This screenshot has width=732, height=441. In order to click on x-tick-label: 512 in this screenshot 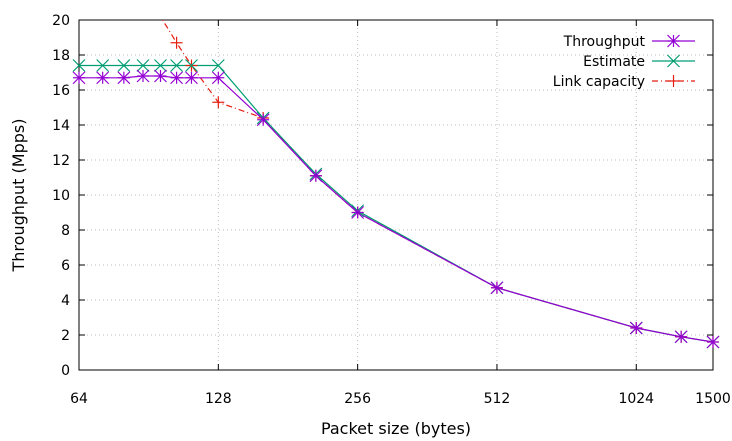, I will do `click(497, 399)`.